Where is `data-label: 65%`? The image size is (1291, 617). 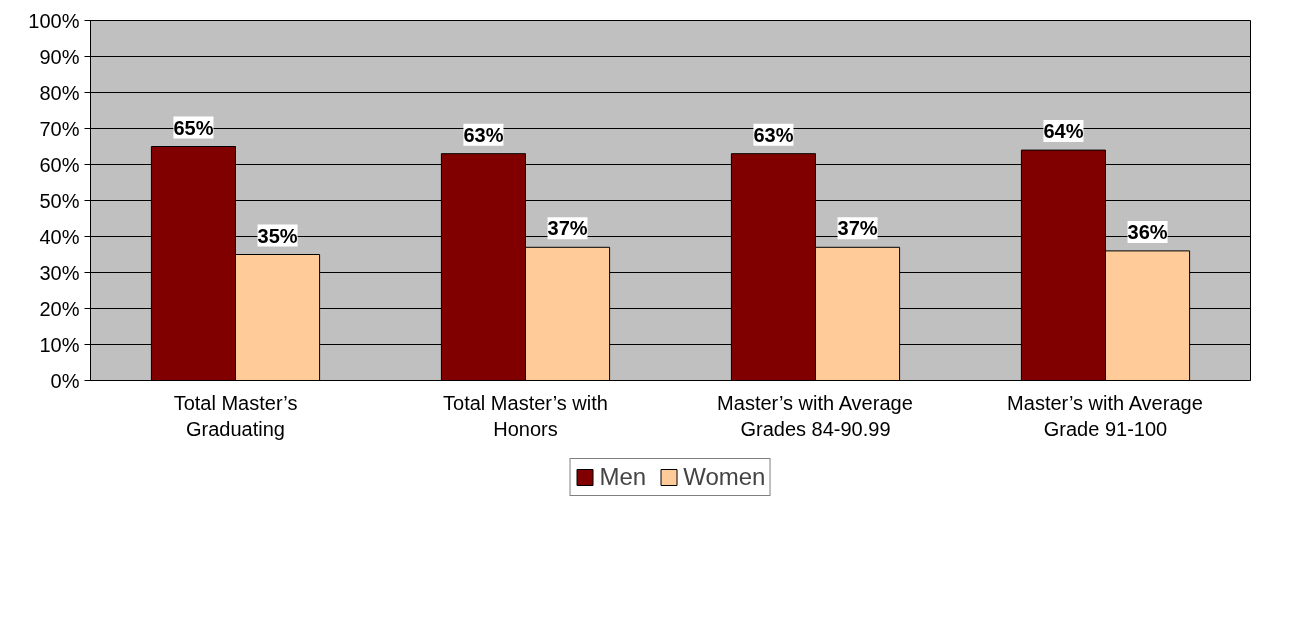
data-label: 65% is located at coordinates (193, 127).